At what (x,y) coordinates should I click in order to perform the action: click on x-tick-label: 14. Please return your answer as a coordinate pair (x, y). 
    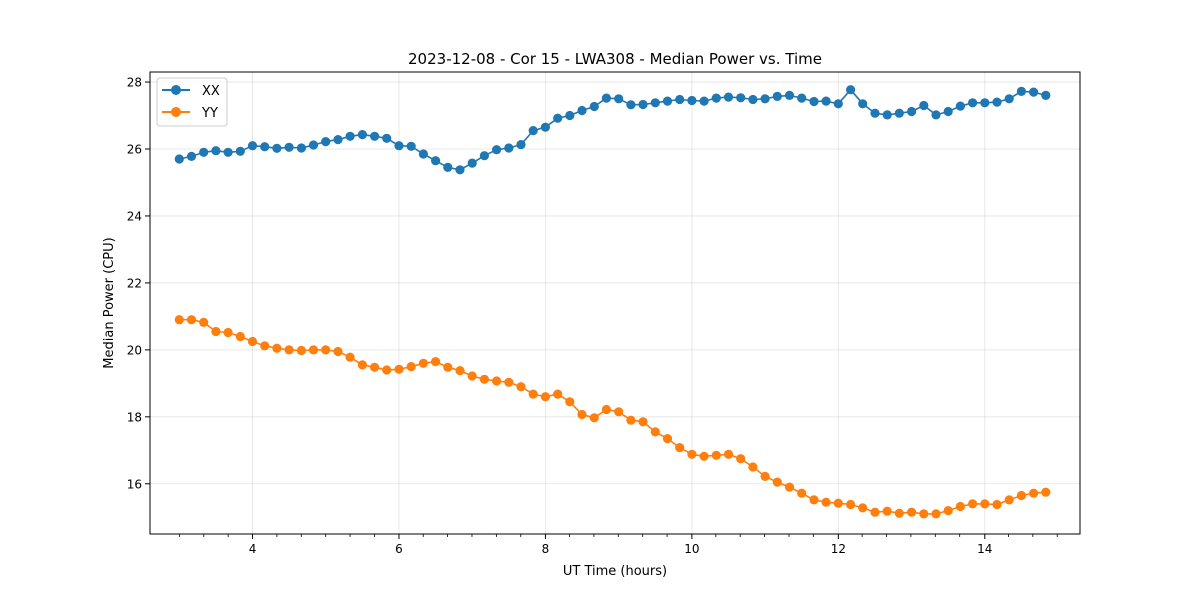
    Looking at the image, I should click on (984, 549).